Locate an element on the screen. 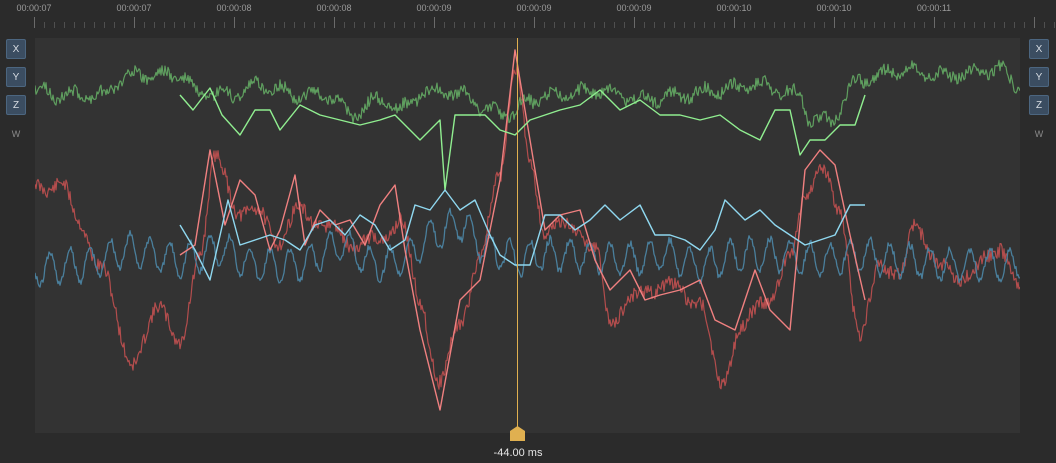  y-axis-toggle-left: Y is located at coordinates (16, 77).